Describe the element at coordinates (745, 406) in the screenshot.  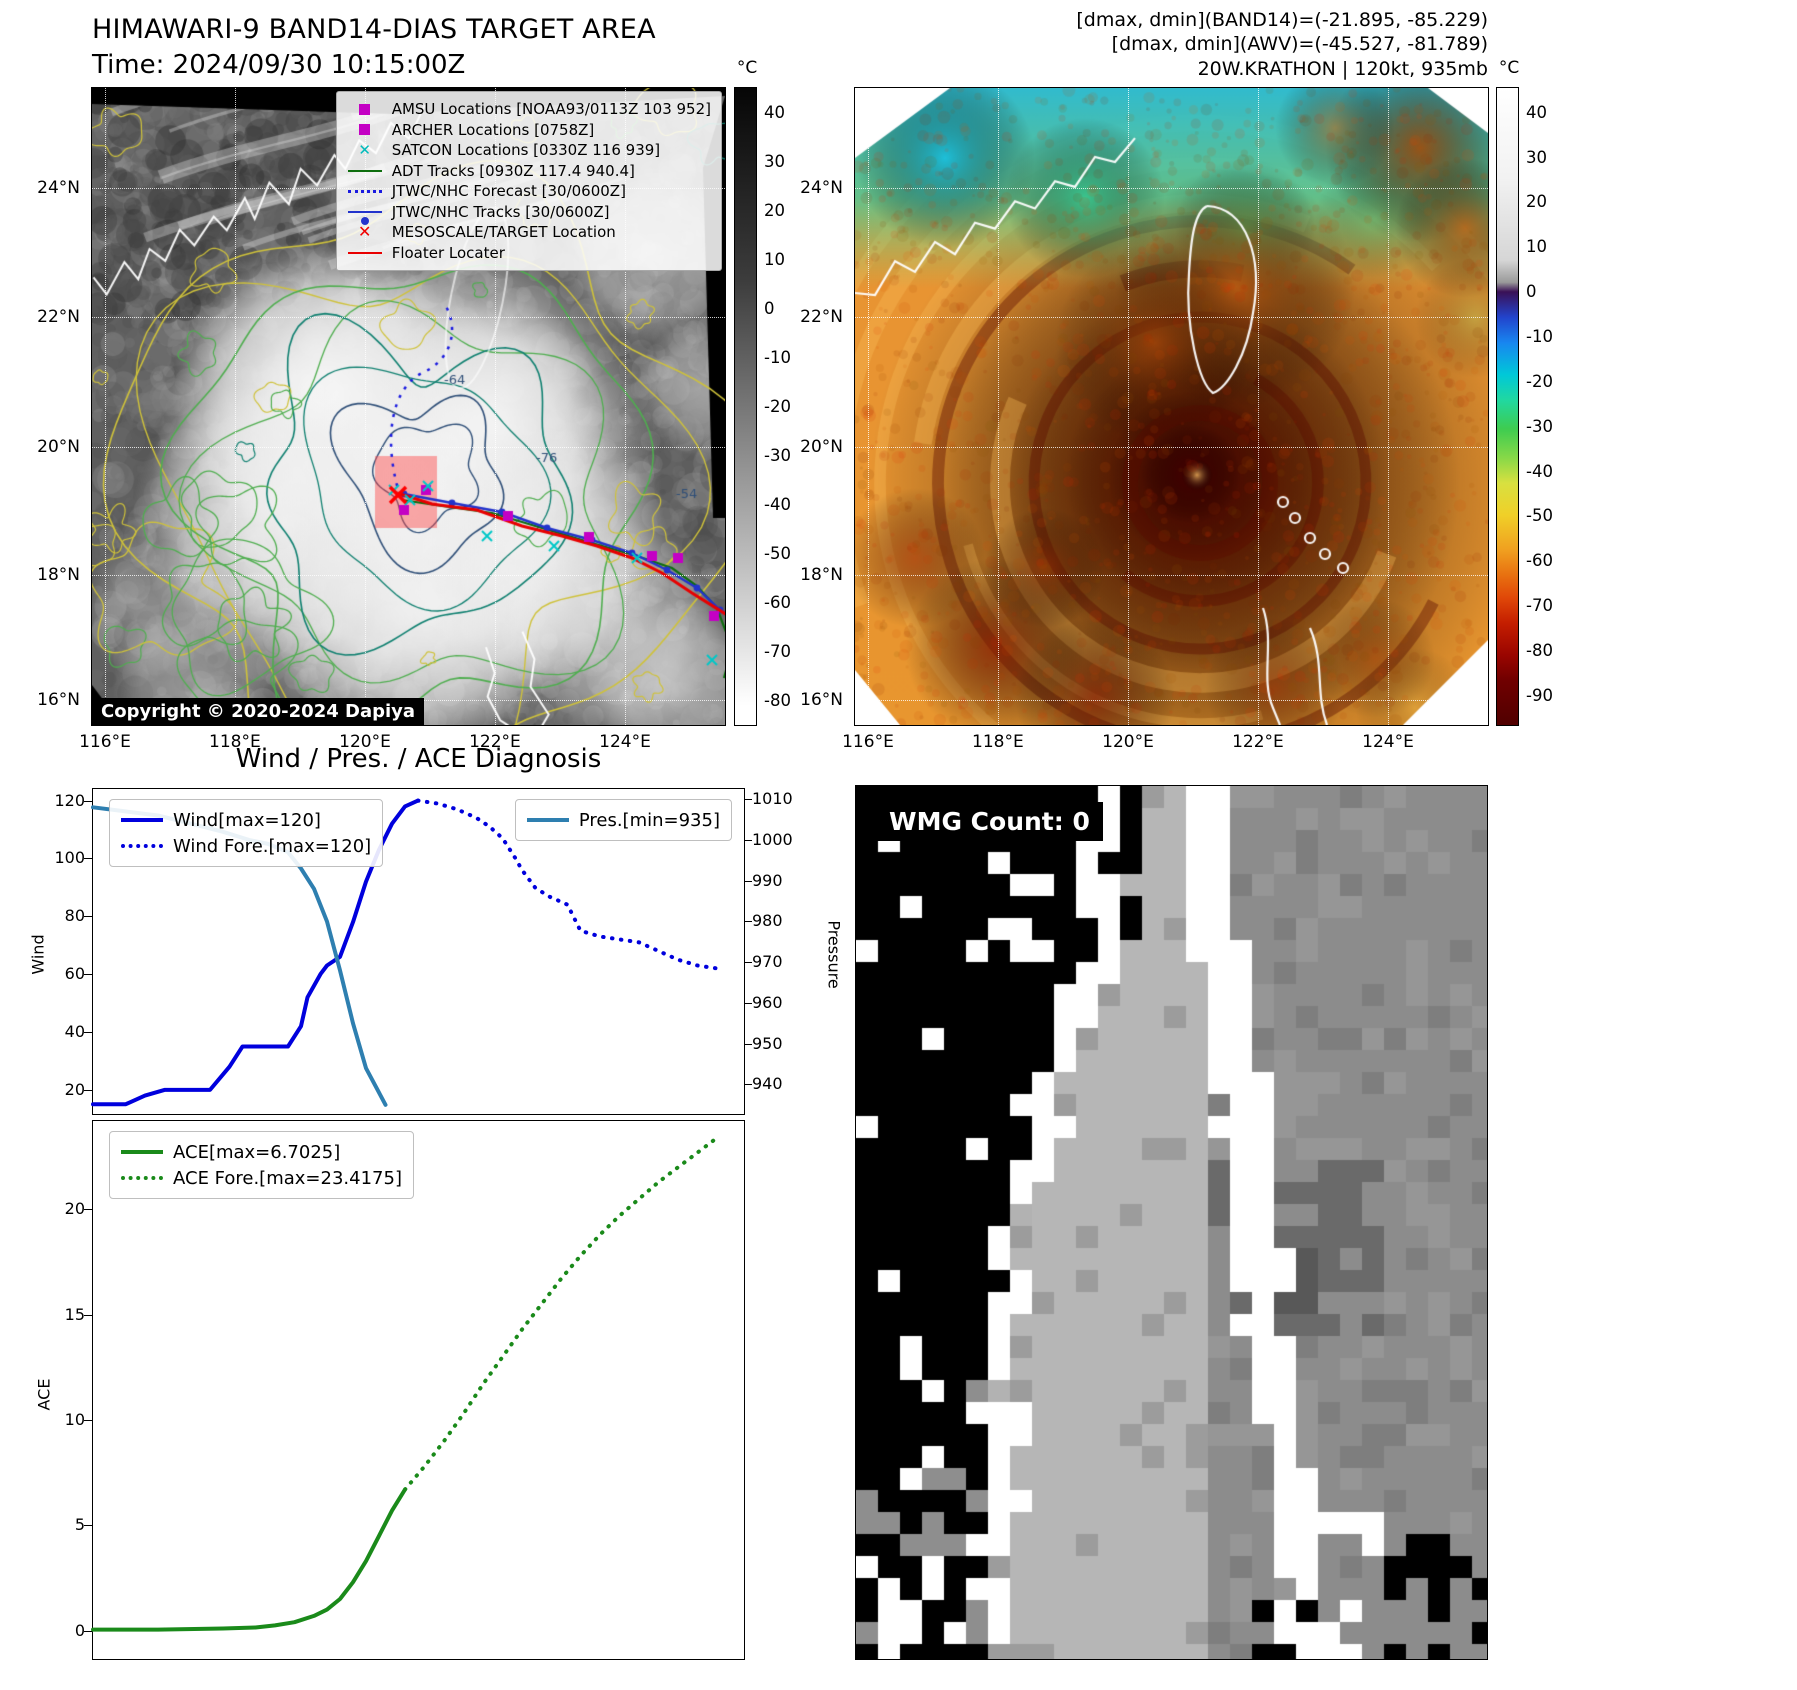
I see `band14-colorbar` at that location.